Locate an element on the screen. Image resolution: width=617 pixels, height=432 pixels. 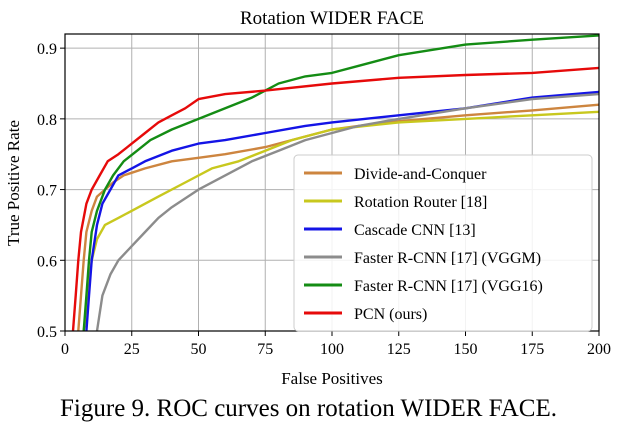
legend-label: Cascade CNN [13] is located at coordinates (415, 230).